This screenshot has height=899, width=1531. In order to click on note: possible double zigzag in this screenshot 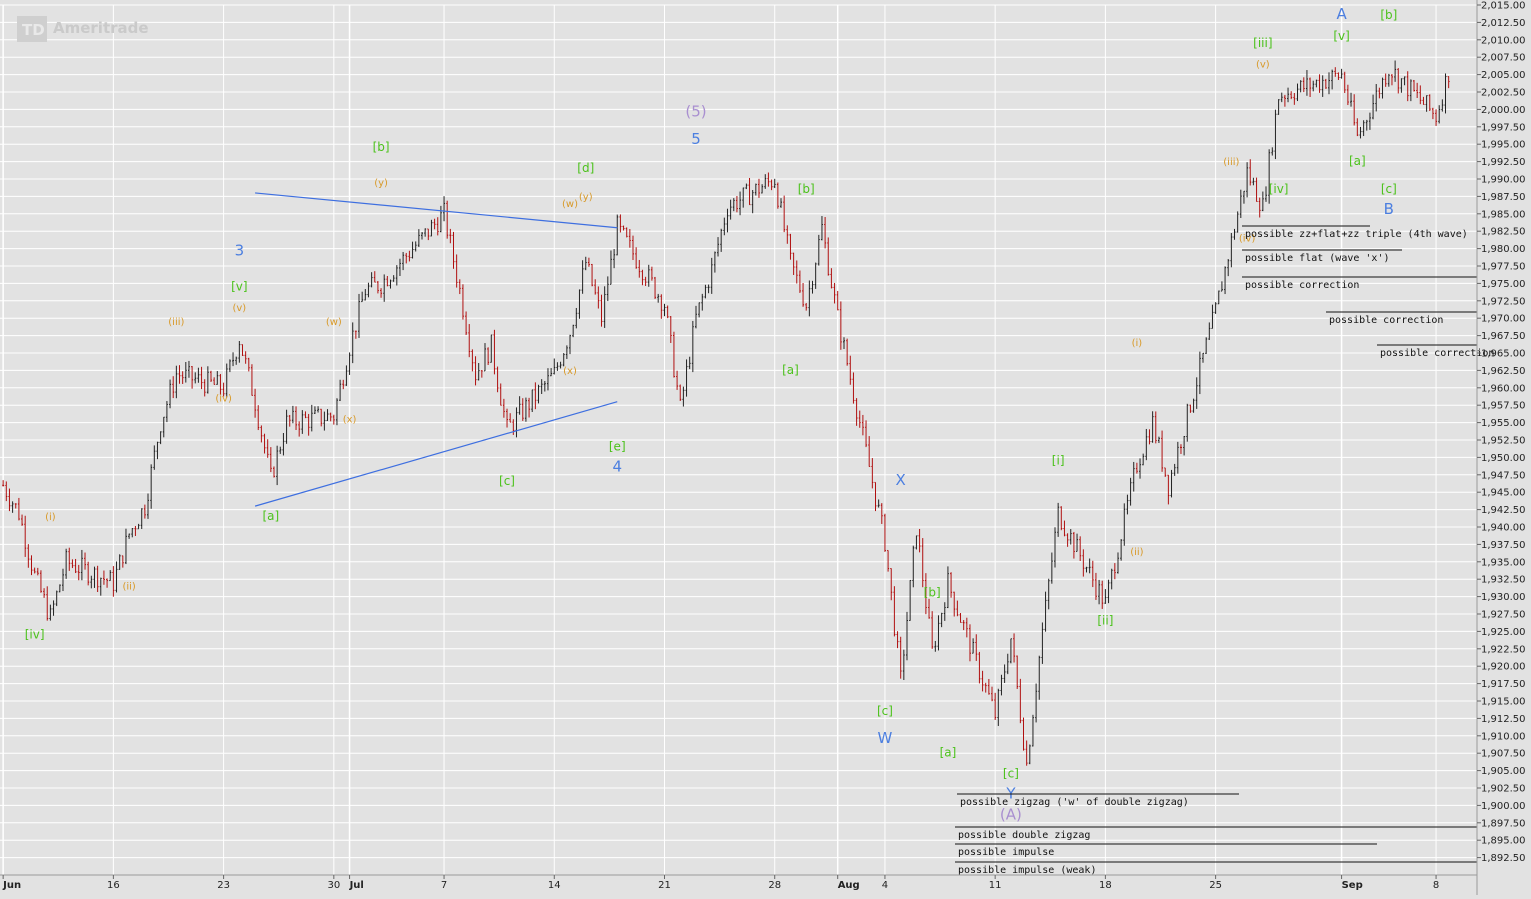, I will do `click(1216, 833)`.